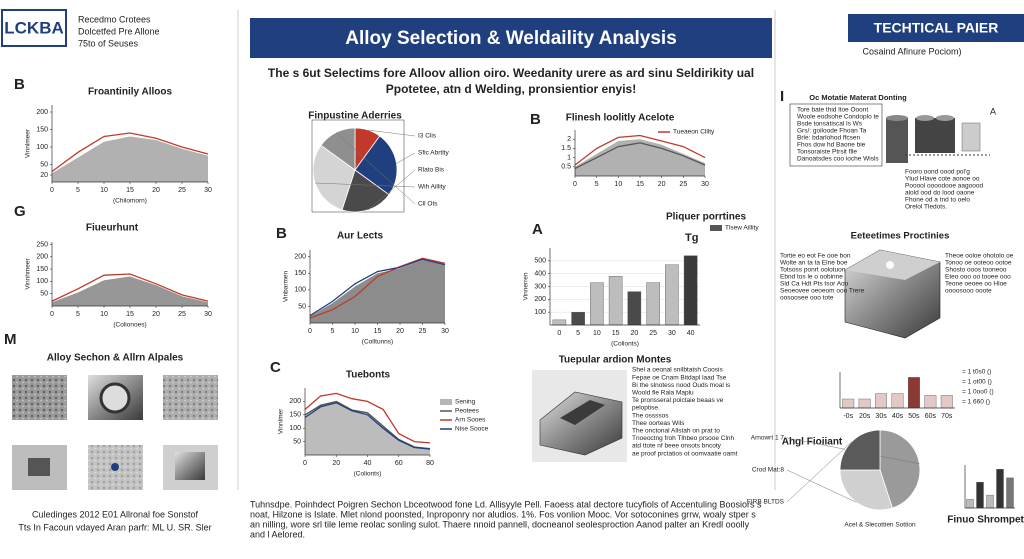 The image size is (1024, 559). I want to click on annotation: Tg, so click(691, 238).